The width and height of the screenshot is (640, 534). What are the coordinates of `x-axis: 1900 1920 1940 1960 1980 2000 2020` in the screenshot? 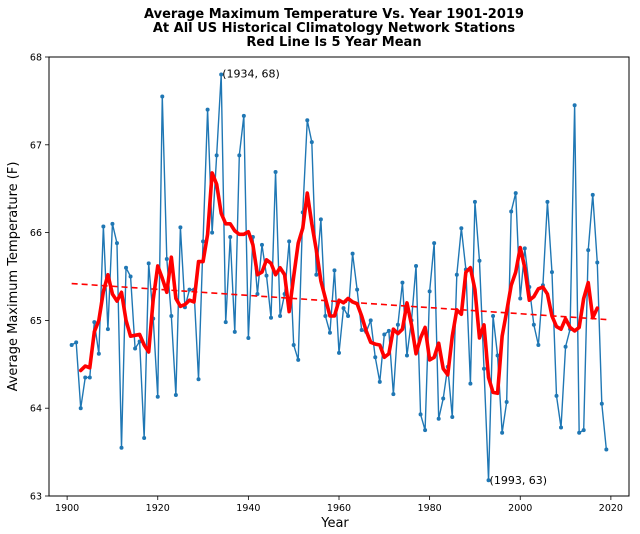 It's located at (339, 505).